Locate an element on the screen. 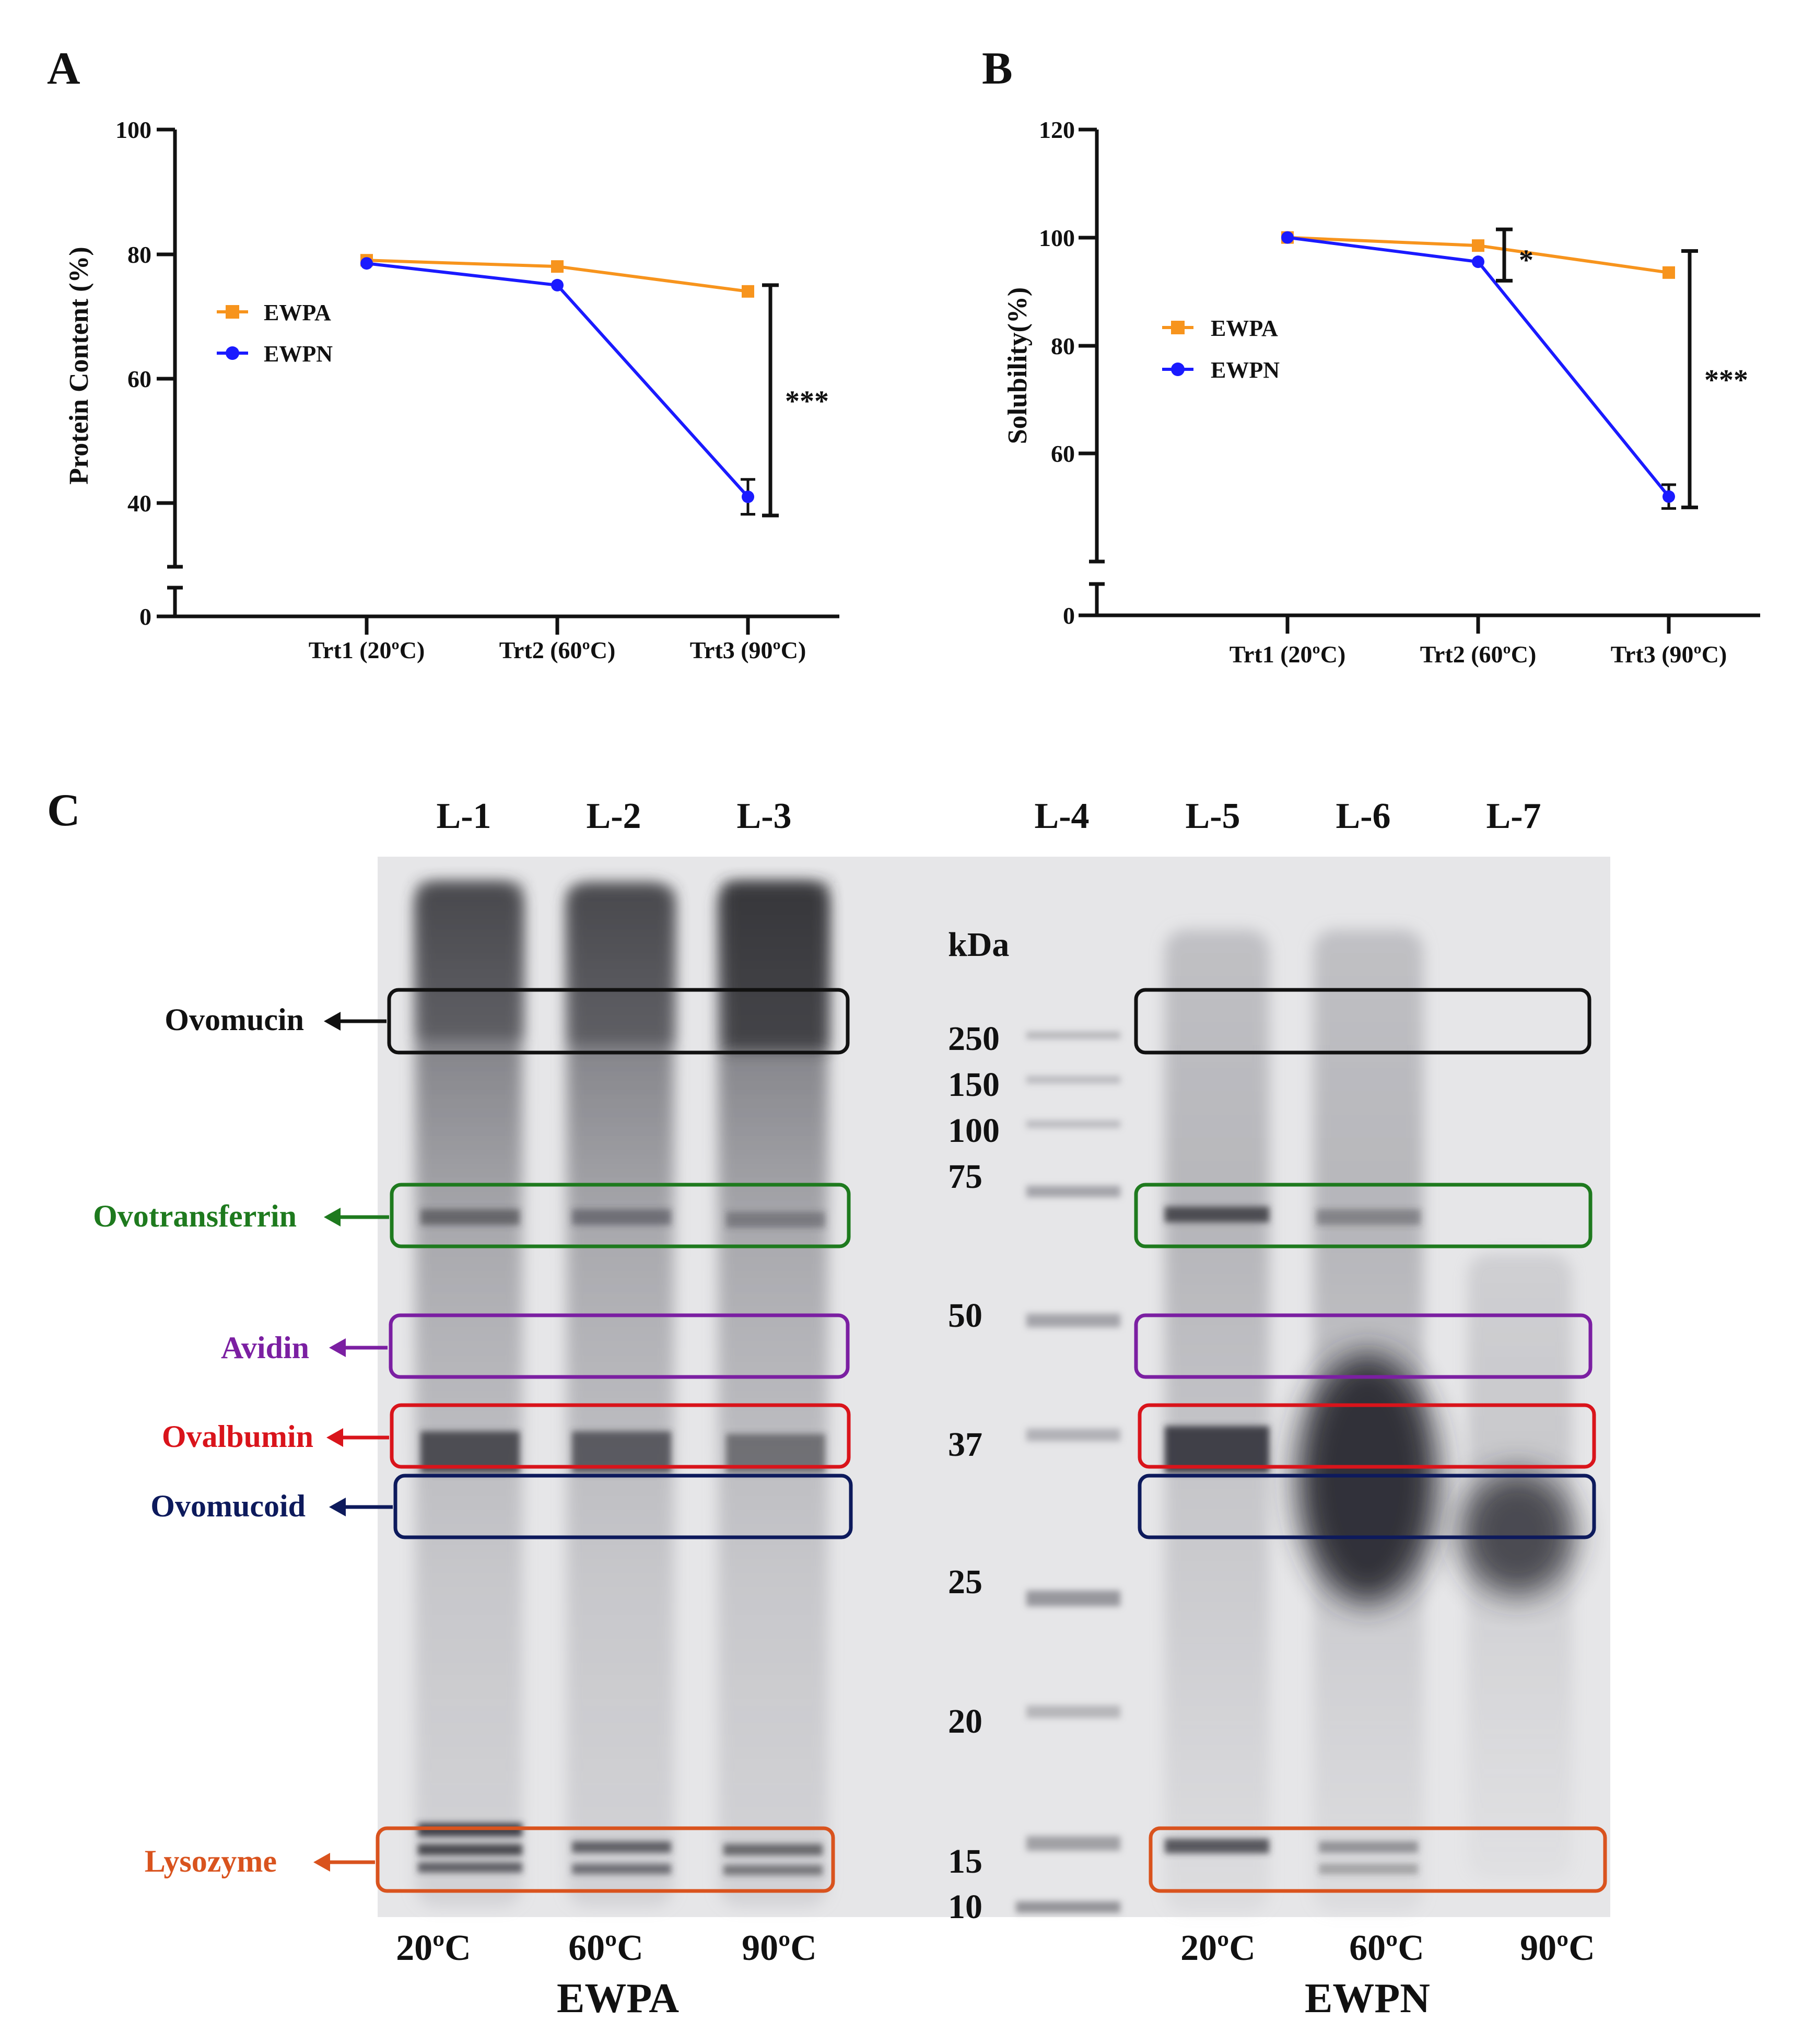 This screenshot has height=2044, width=1803. temp-label: 20ºC is located at coordinates (1218, 1948).